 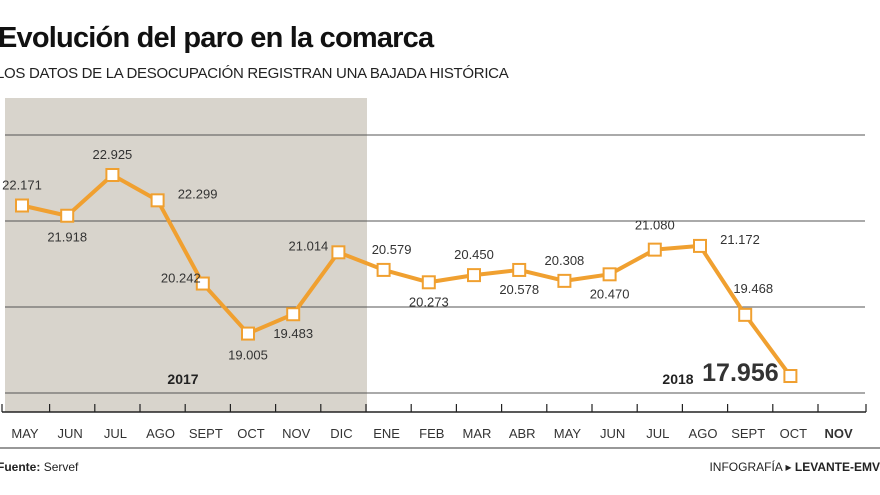 I want to click on data-label: 17.956, so click(x=740, y=373).